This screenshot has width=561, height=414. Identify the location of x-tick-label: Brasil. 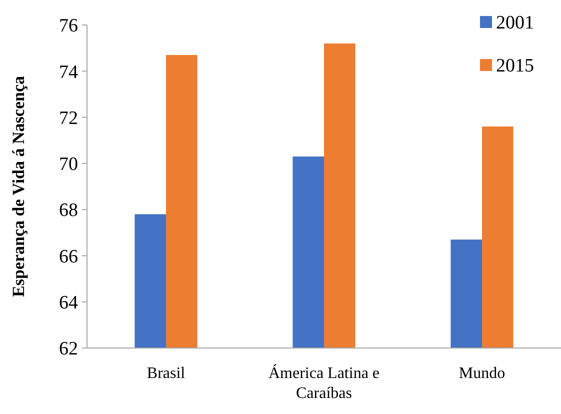
(166, 373).